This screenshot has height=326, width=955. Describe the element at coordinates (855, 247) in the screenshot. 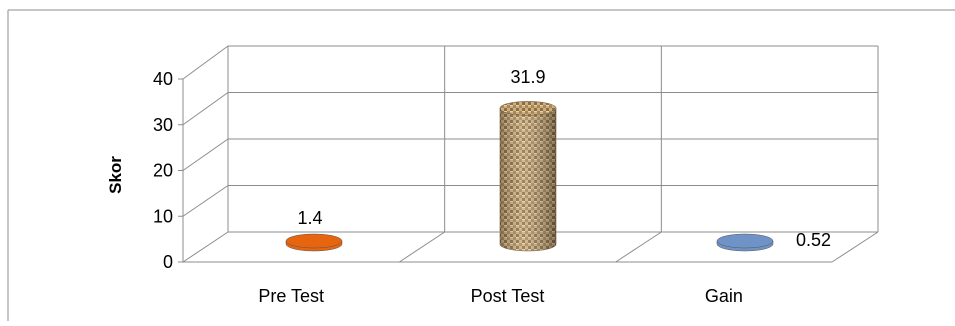

I see `floor-right-edge` at that location.